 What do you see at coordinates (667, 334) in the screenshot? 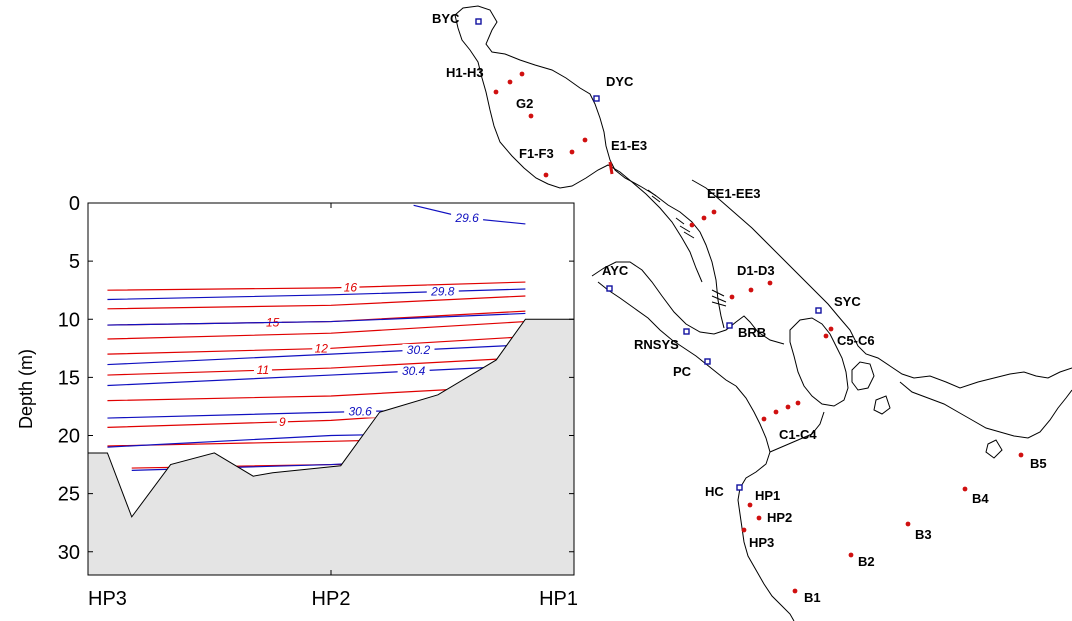
I see `coastline-northwest-arm-south` at bounding box center [667, 334].